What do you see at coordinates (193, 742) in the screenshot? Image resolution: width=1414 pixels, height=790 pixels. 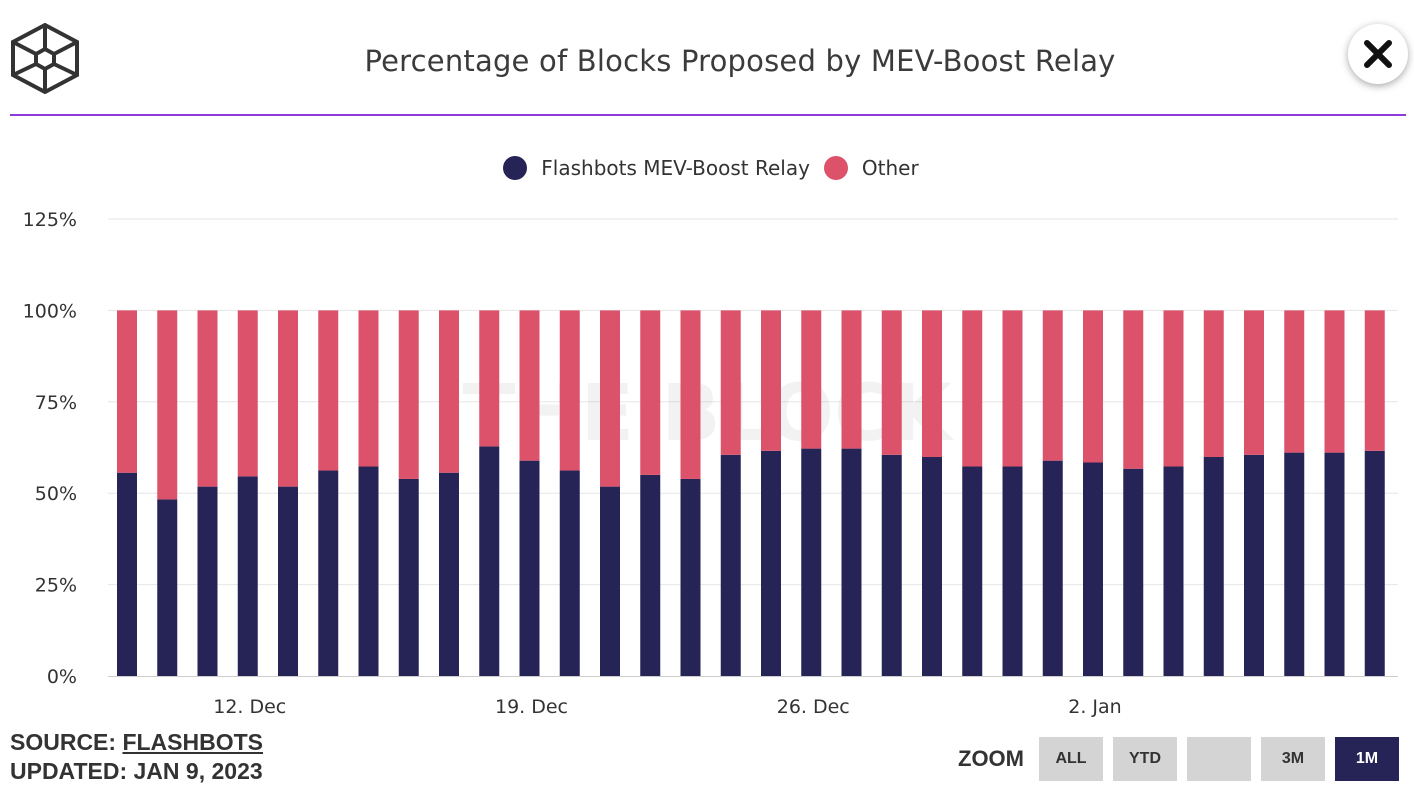 I see `source-link: FLASHBOTS` at bounding box center [193, 742].